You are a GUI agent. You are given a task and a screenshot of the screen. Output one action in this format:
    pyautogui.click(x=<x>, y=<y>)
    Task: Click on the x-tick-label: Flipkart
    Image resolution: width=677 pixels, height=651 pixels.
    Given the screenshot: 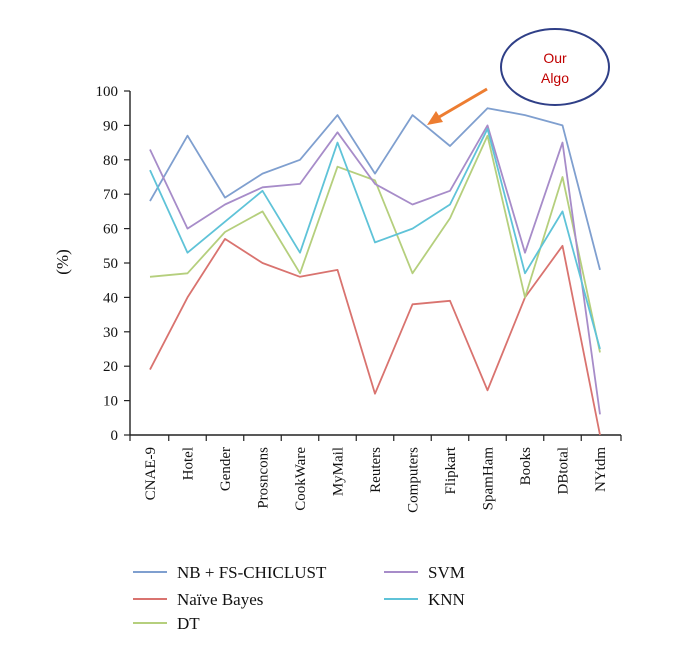 What is the action you would take?
    pyautogui.click(x=451, y=470)
    